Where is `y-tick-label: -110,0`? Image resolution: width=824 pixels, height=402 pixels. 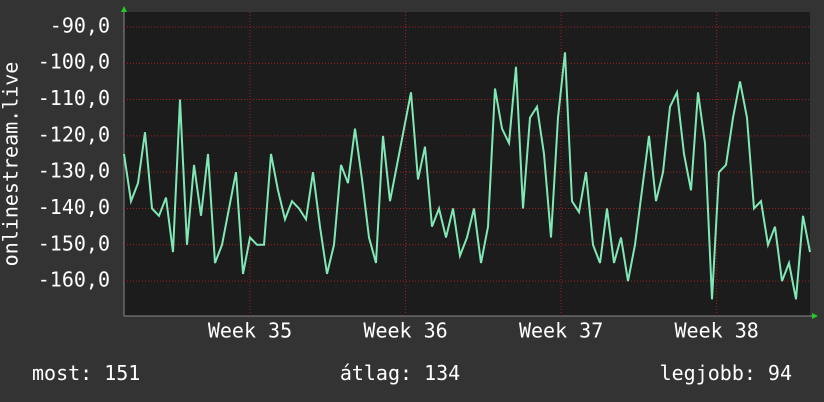 y-tick-label: -110,0 is located at coordinates (74, 98).